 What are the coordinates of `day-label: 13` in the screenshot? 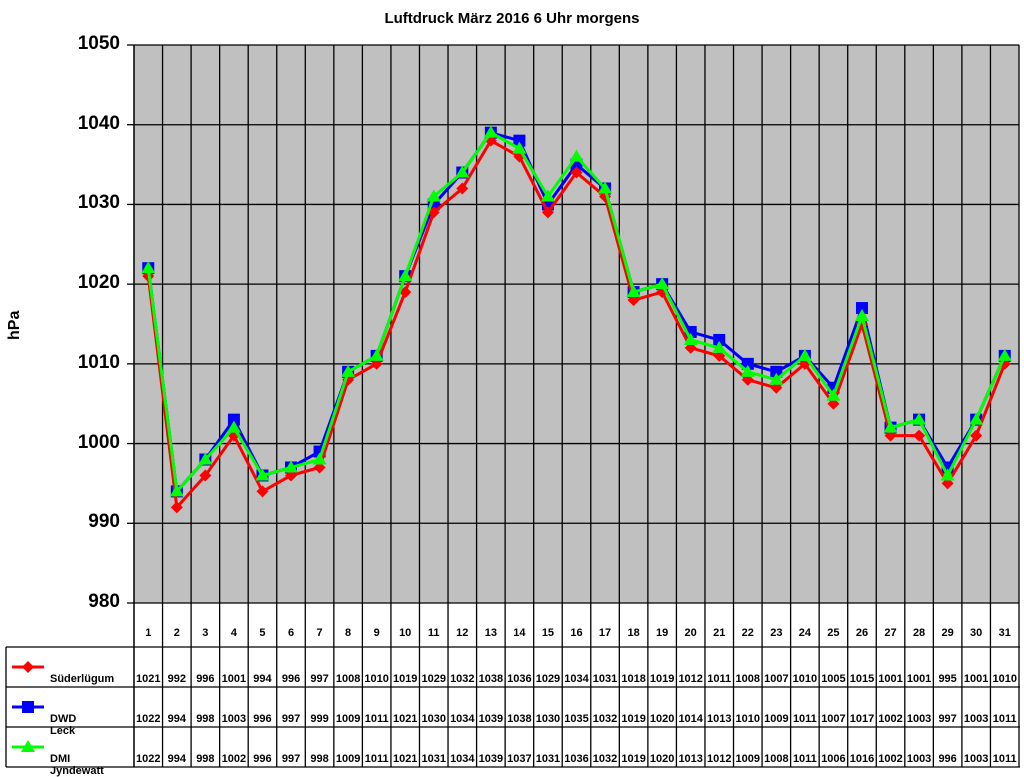 It's located at (490, 633).